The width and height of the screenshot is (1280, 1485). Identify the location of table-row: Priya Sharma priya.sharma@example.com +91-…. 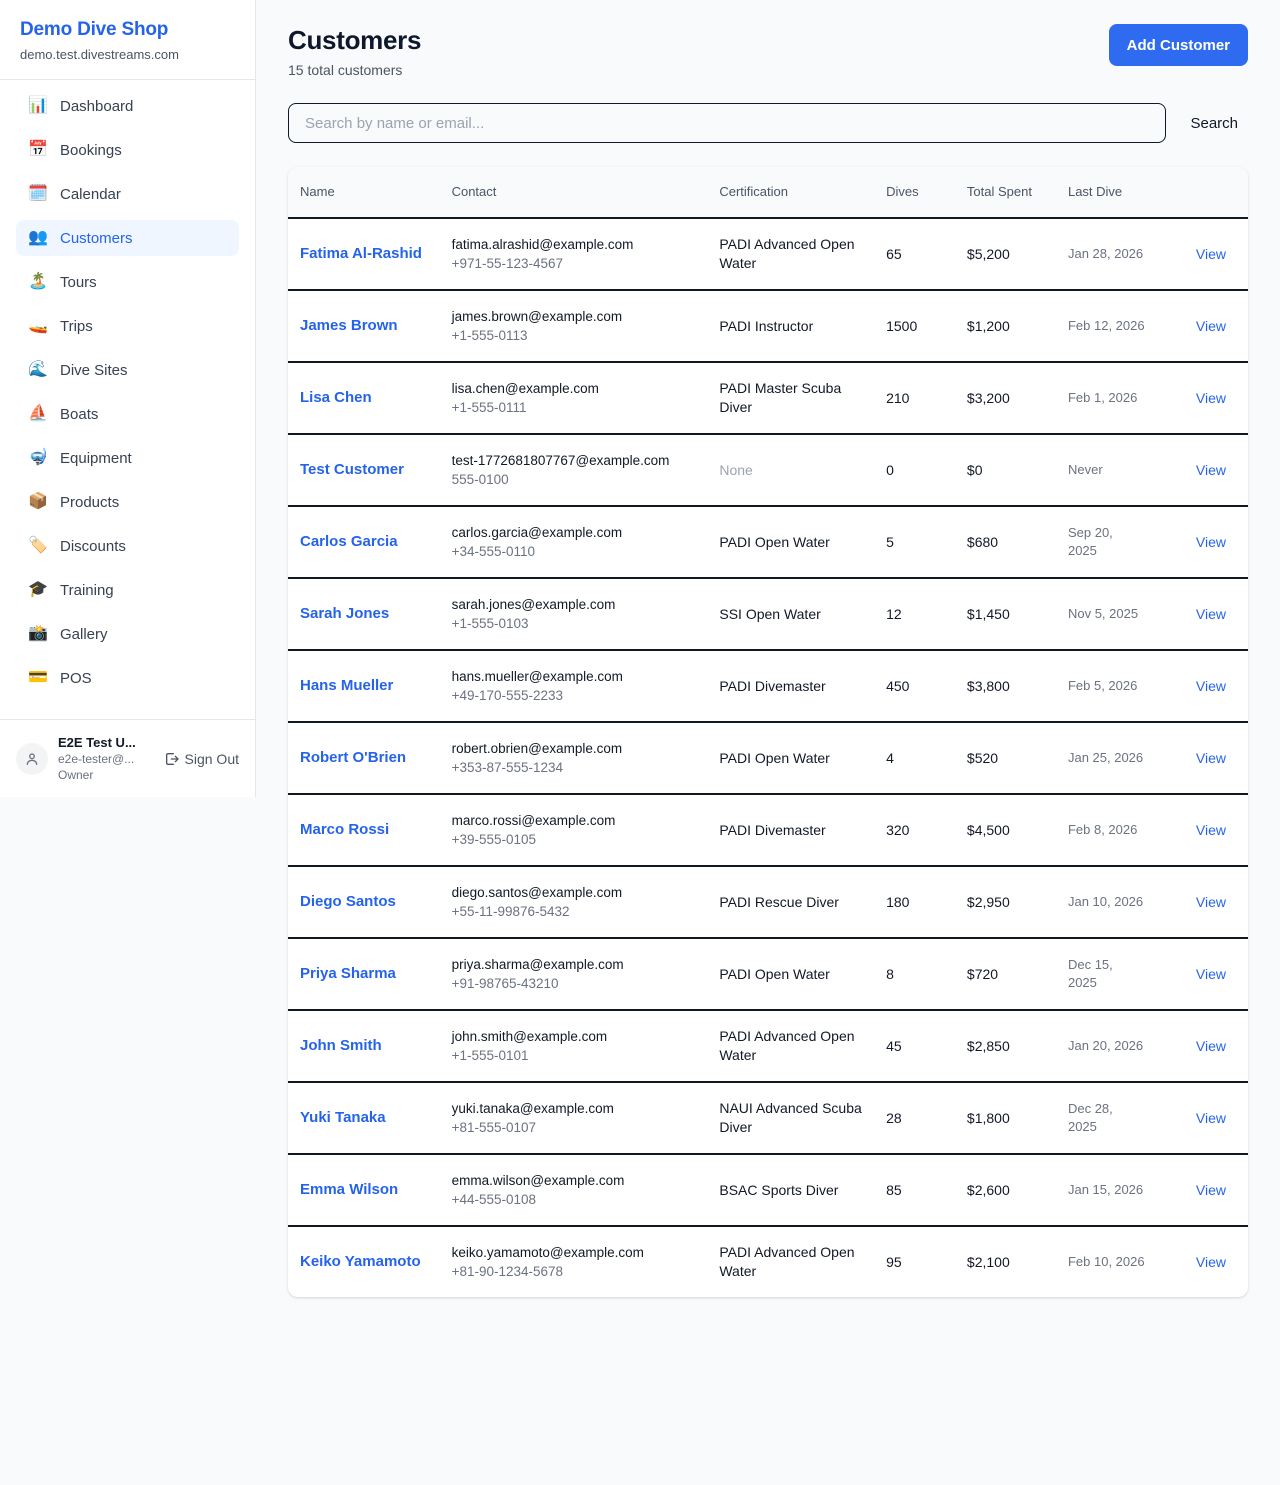
(768, 974).